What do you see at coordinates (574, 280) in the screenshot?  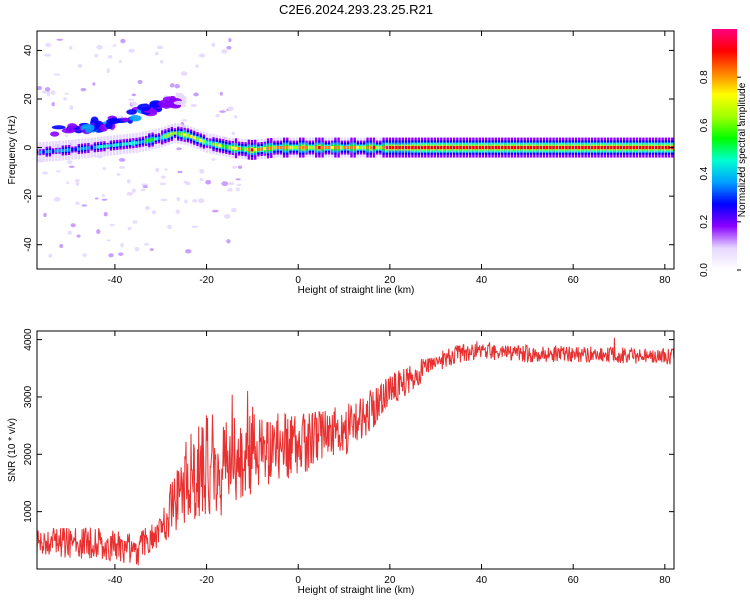 I see `spectrogram-x-tick-label: 60` at bounding box center [574, 280].